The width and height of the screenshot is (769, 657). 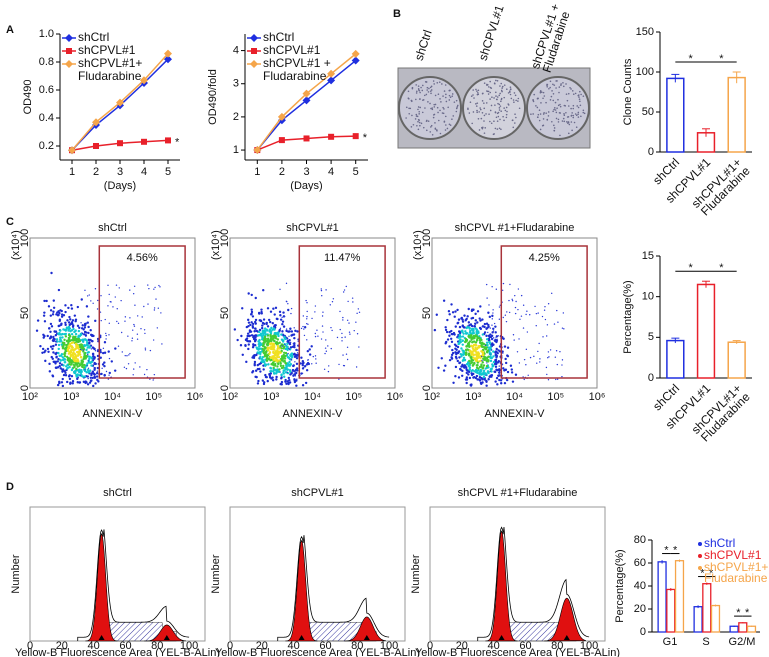 I want to click on significance-label: *, so click(x=721, y=268).